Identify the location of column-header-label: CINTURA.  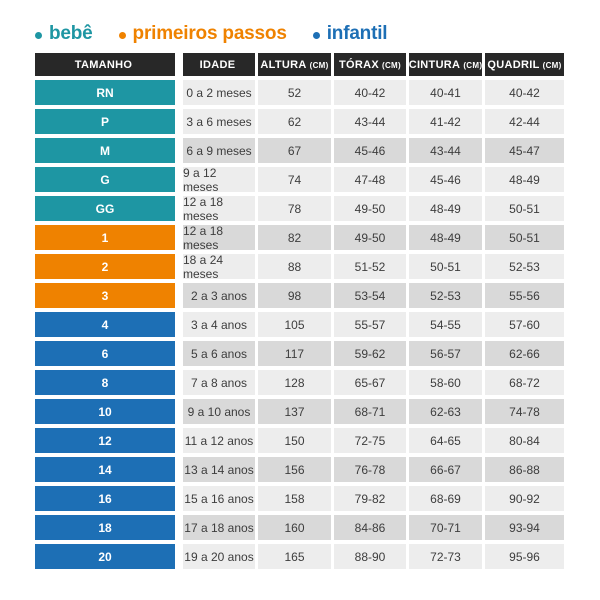
(434, 64).